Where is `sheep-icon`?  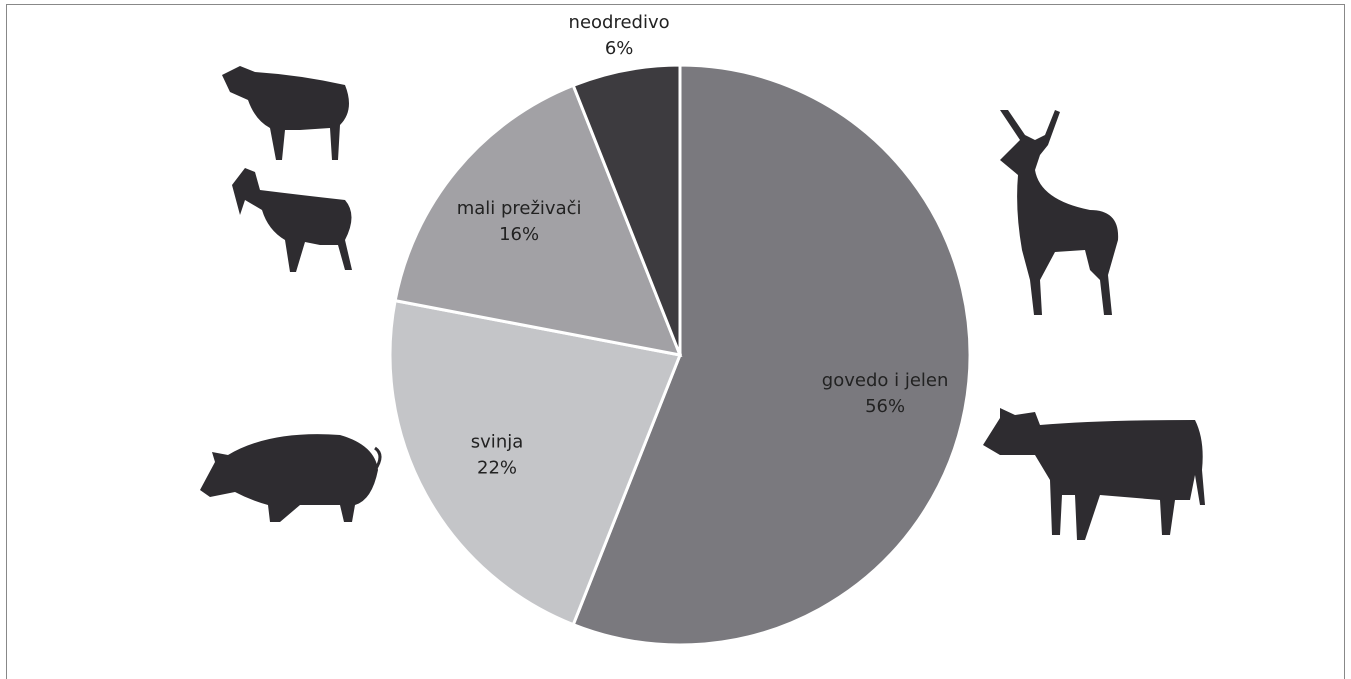
sheep-icon is located at coordinates (285, 113).